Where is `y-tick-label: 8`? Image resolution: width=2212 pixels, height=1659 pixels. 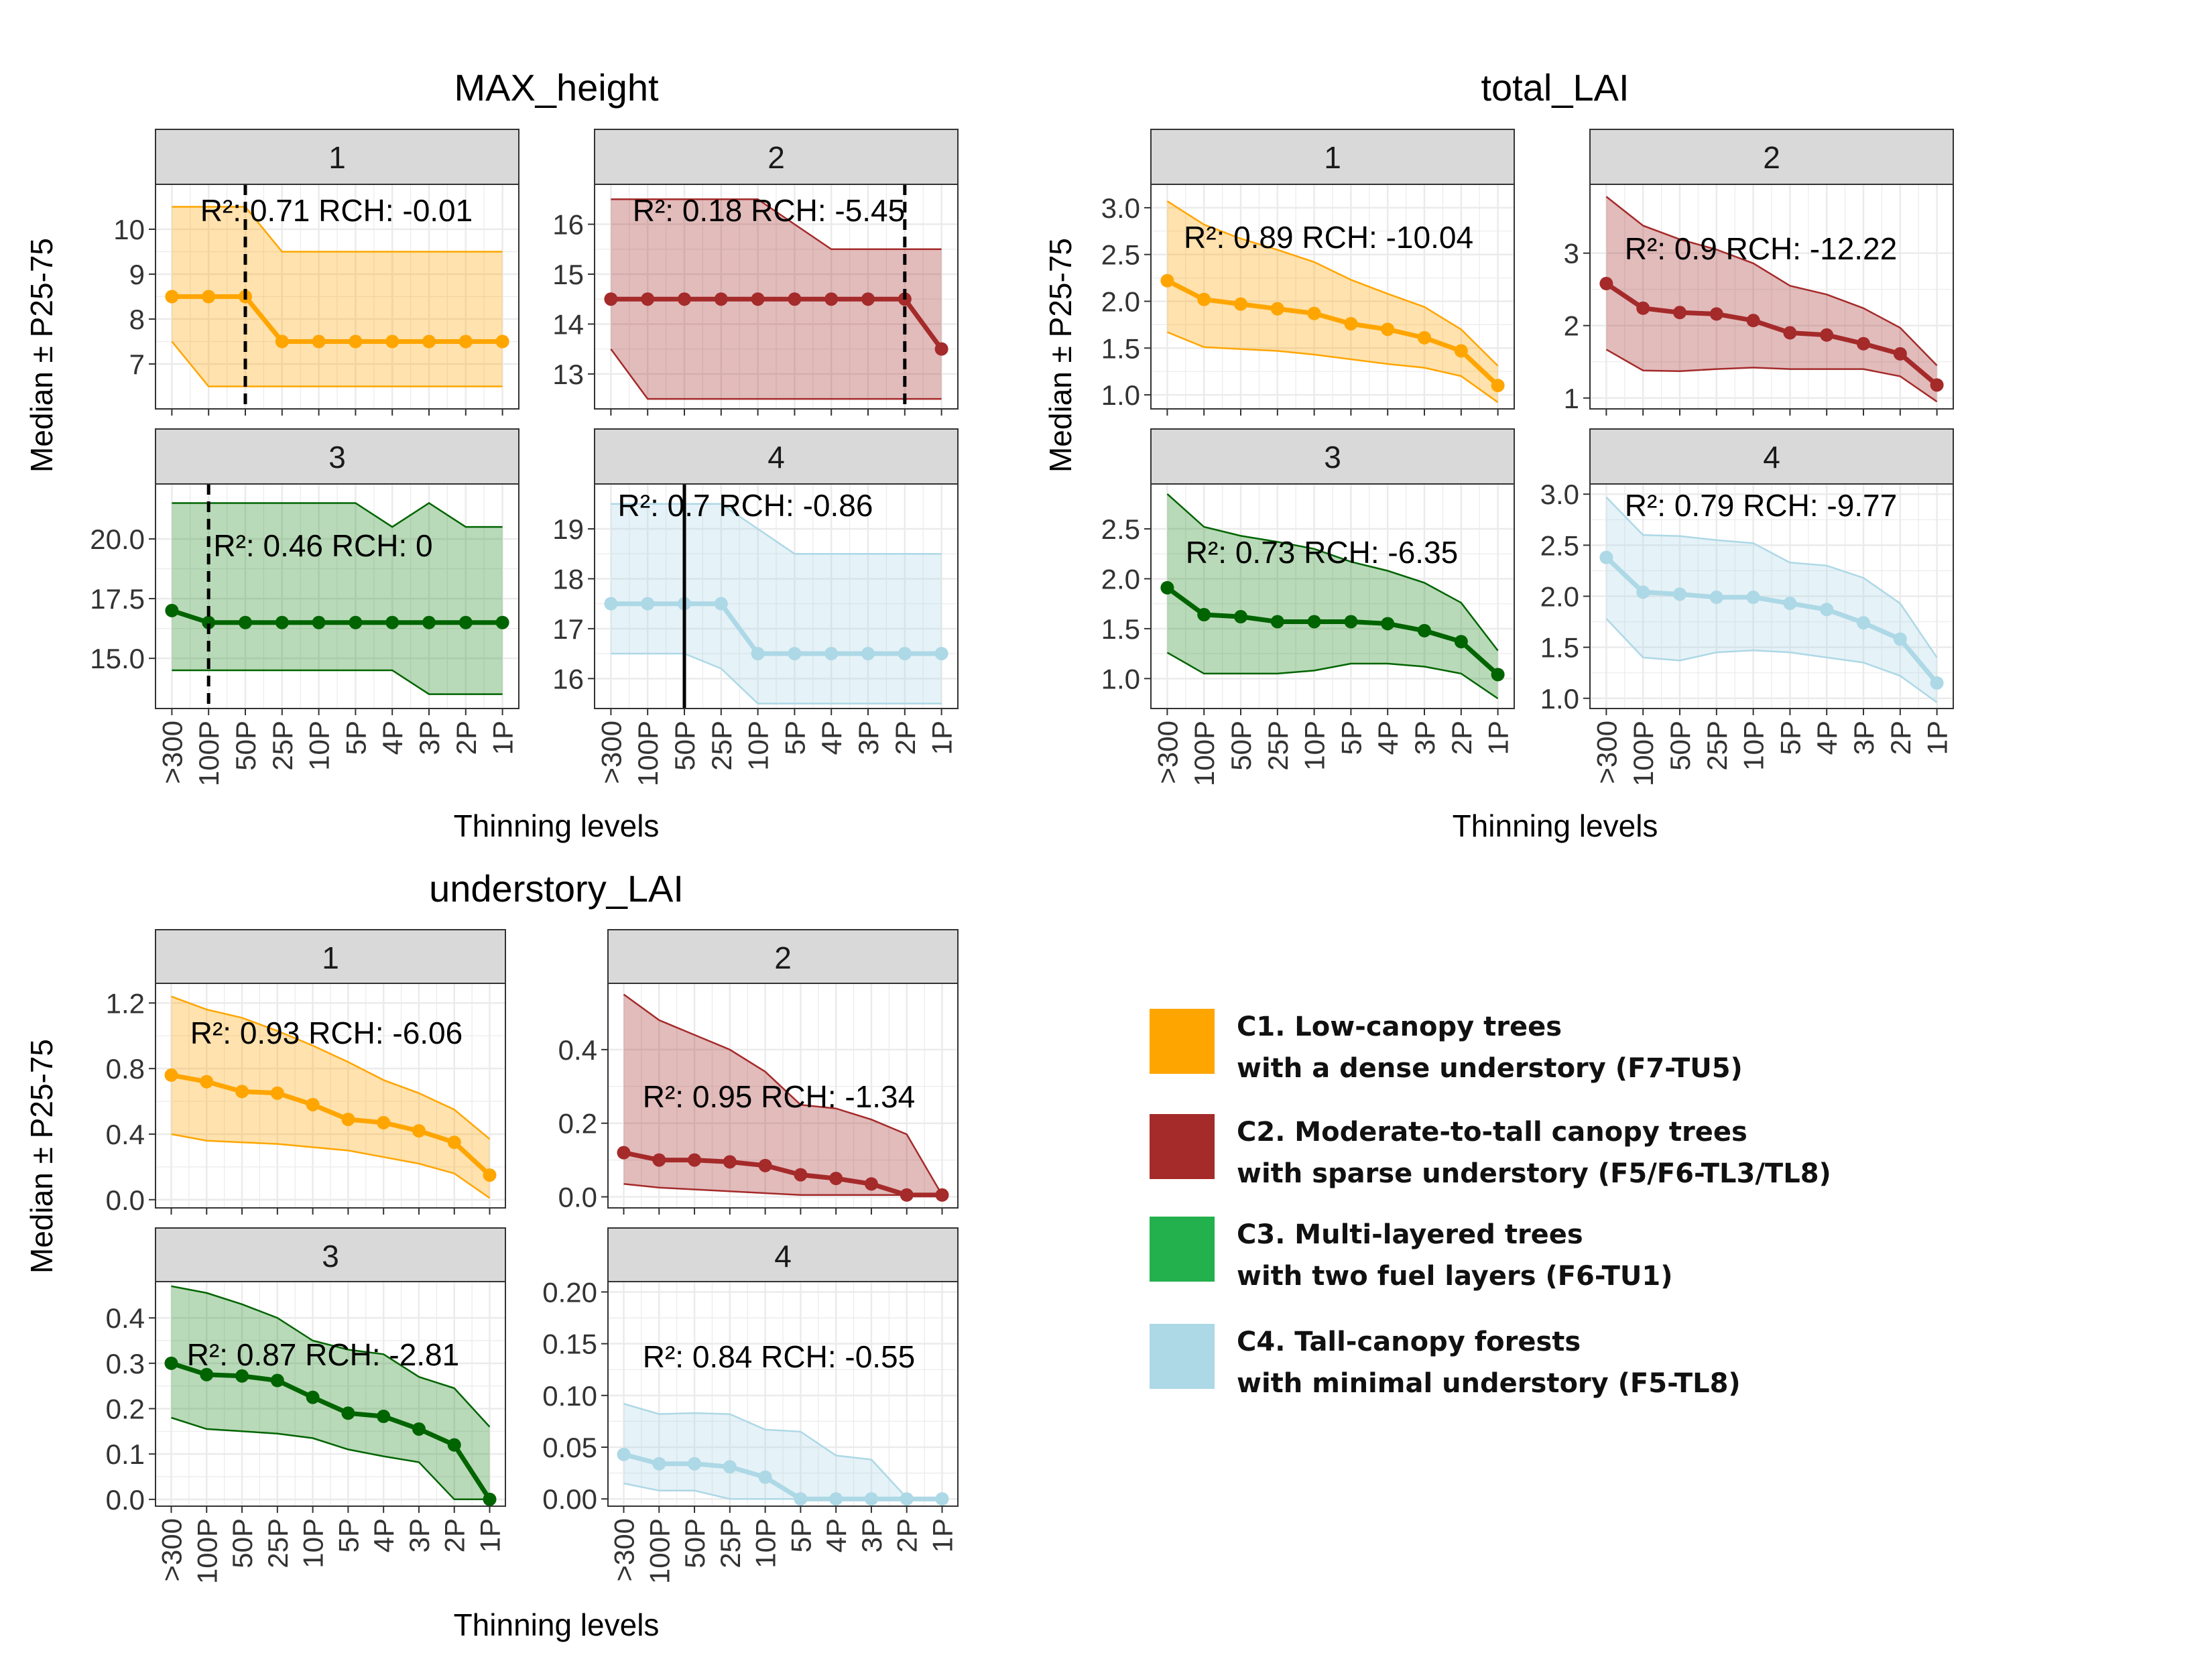 y-tick-label: 8 is located at coordinates (137, 319).